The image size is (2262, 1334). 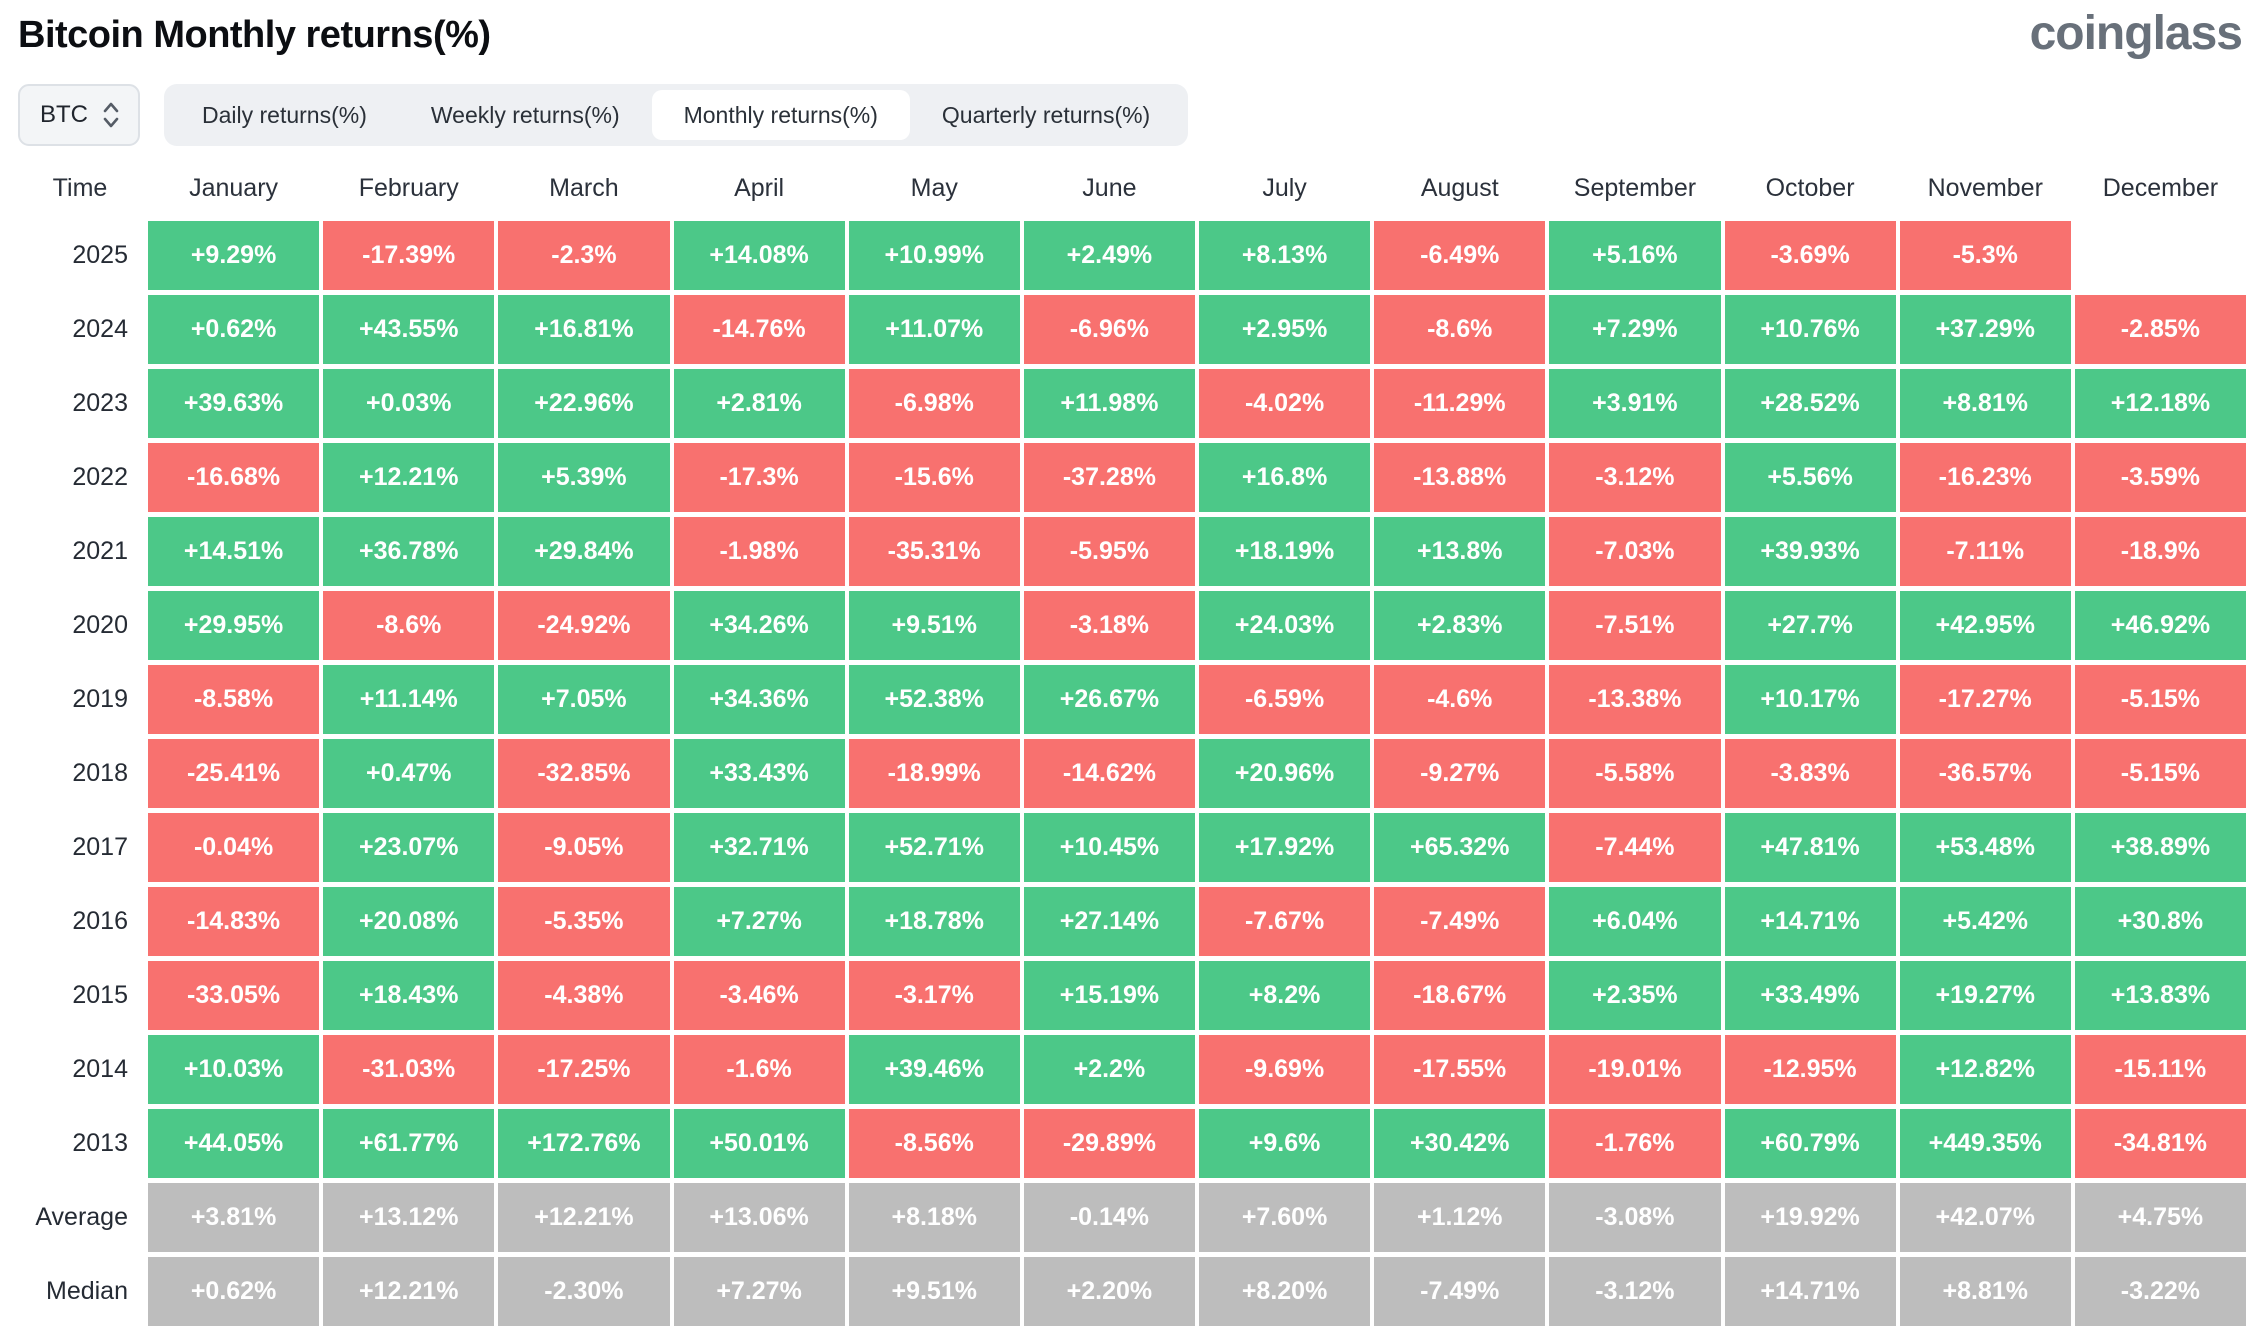 I want to click on cell-2017-november: +53.48%, so click(x=1985, y=847).